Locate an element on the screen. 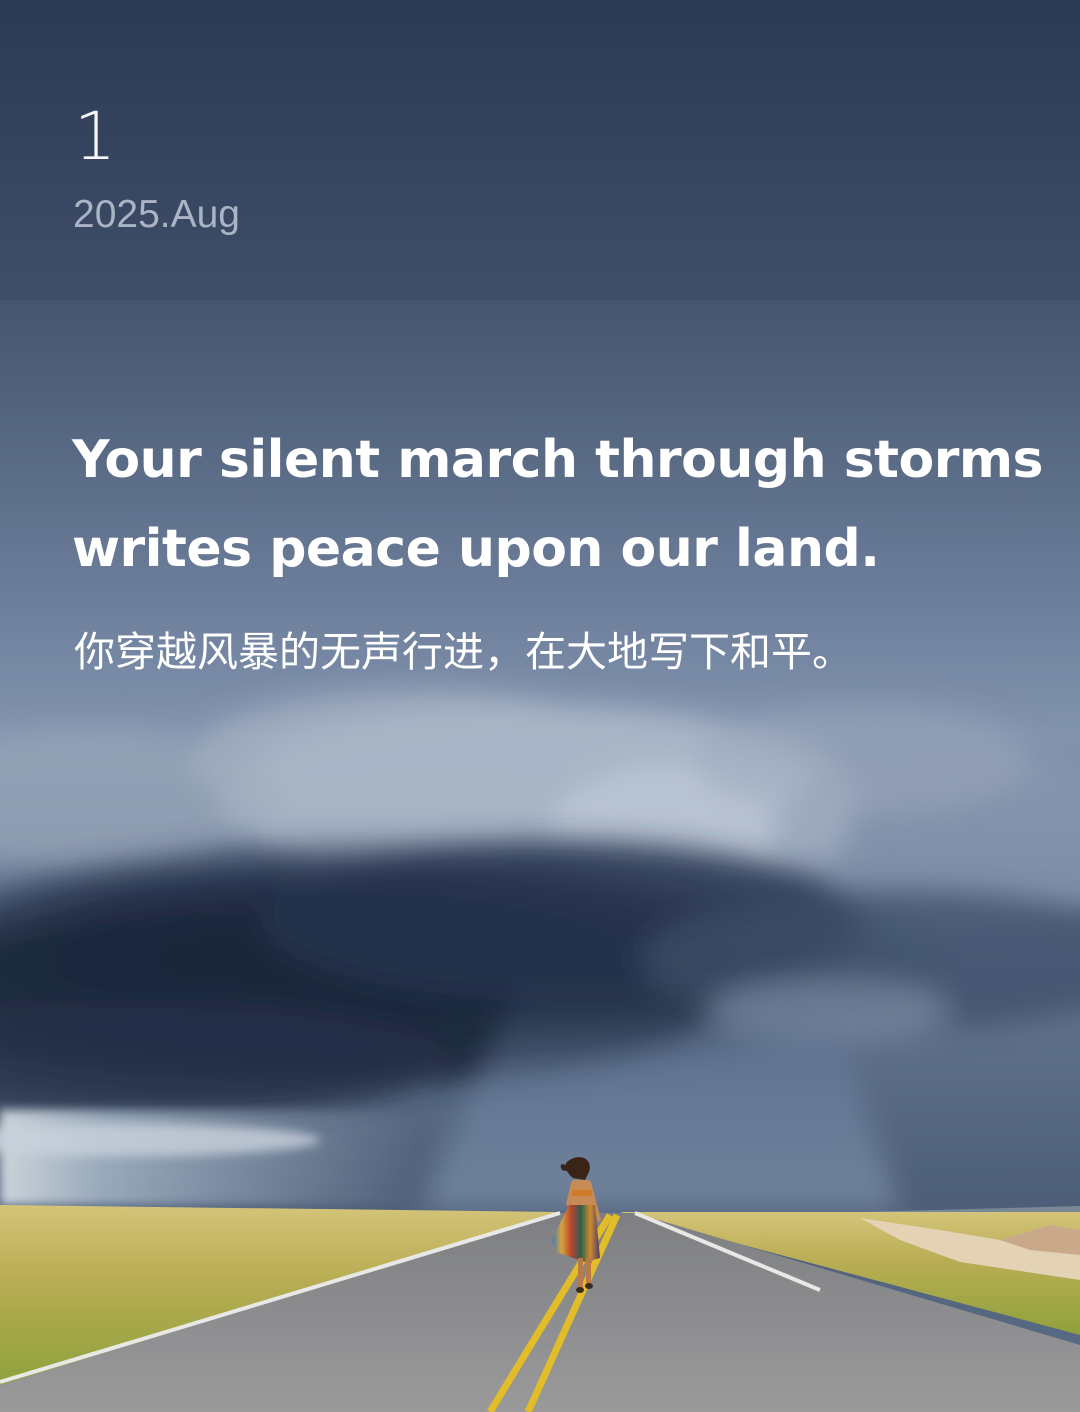 The image size is (1080, 1412). quote-chinese: 你穿越风暴的无声行进，在大地写下和平。 is located at coordinates (463, 652).